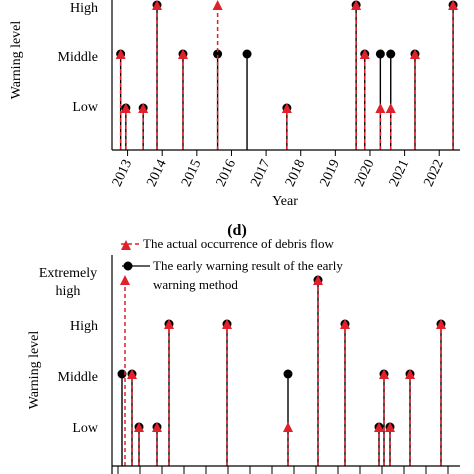 This screenshot has height=474, width=474. Describe the element at coordinates (126, 245) in the screenshot. I see `legend-actual-marker` at that location.